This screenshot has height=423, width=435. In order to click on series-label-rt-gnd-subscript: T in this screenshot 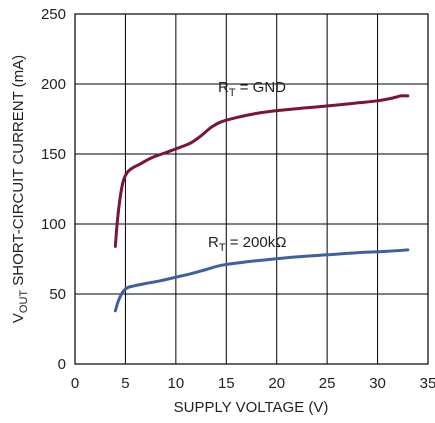, I will do `click(232, 93)`.